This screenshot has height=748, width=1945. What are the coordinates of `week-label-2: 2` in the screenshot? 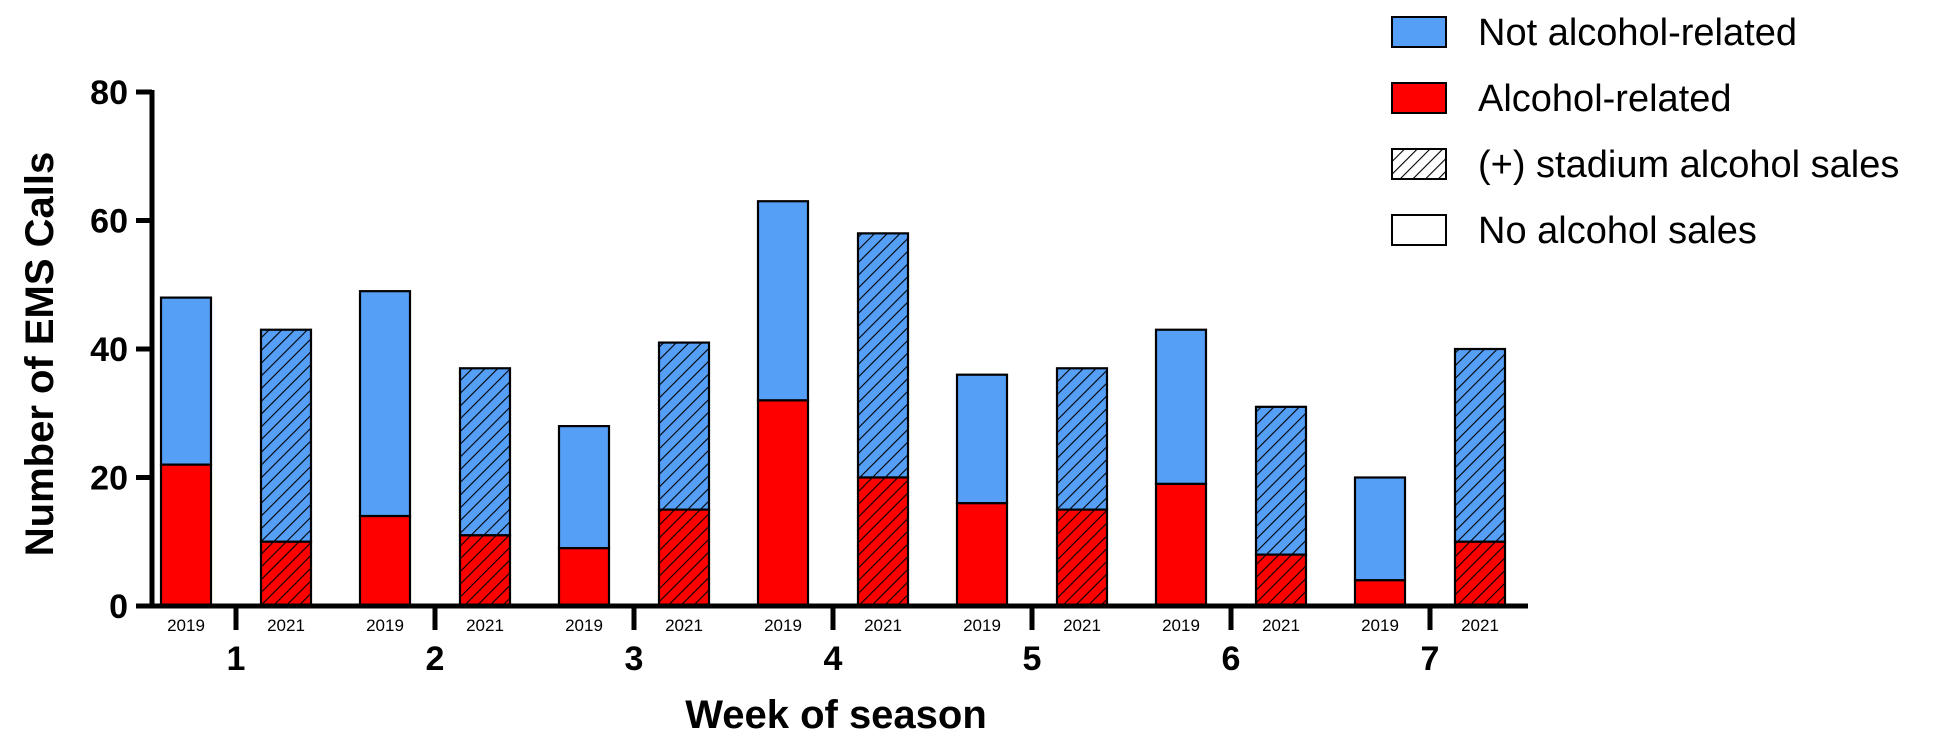 It's located at (435, 659).